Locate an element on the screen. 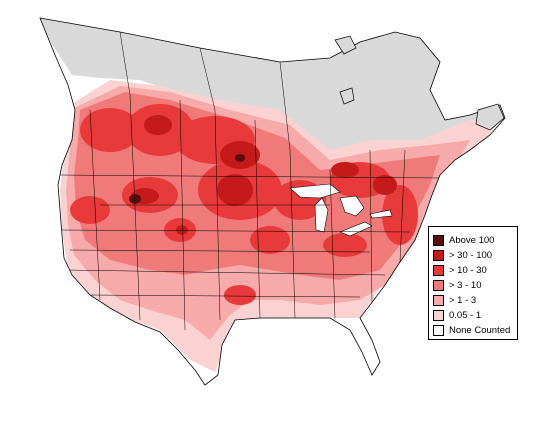  legend-label: None Counted is located at coordinates (480, 330).